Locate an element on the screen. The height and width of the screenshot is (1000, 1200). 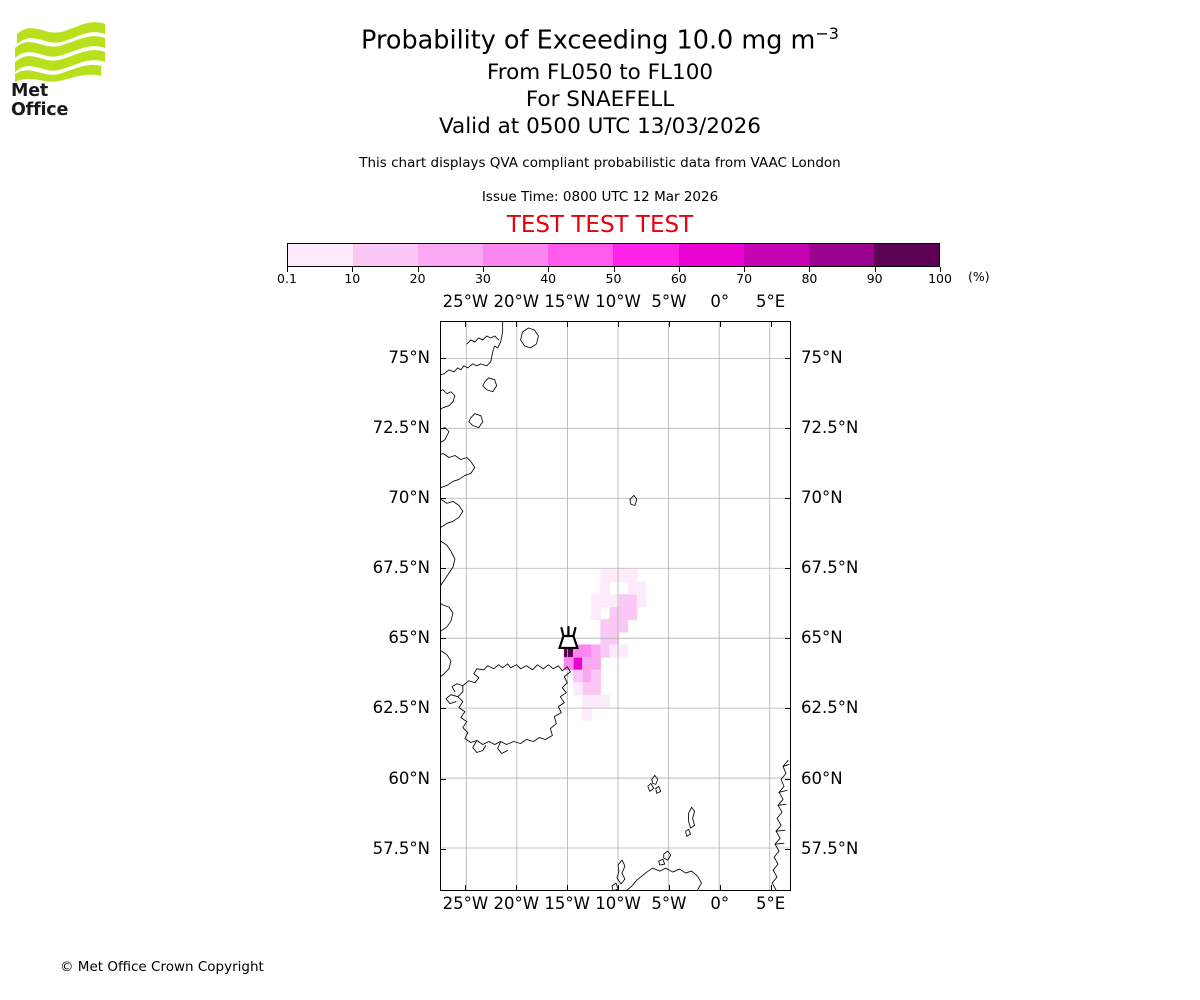
issue-time-text: Issue Time: 0800 UTC 12 Mar 2026 is located at coordinates (600, 197).